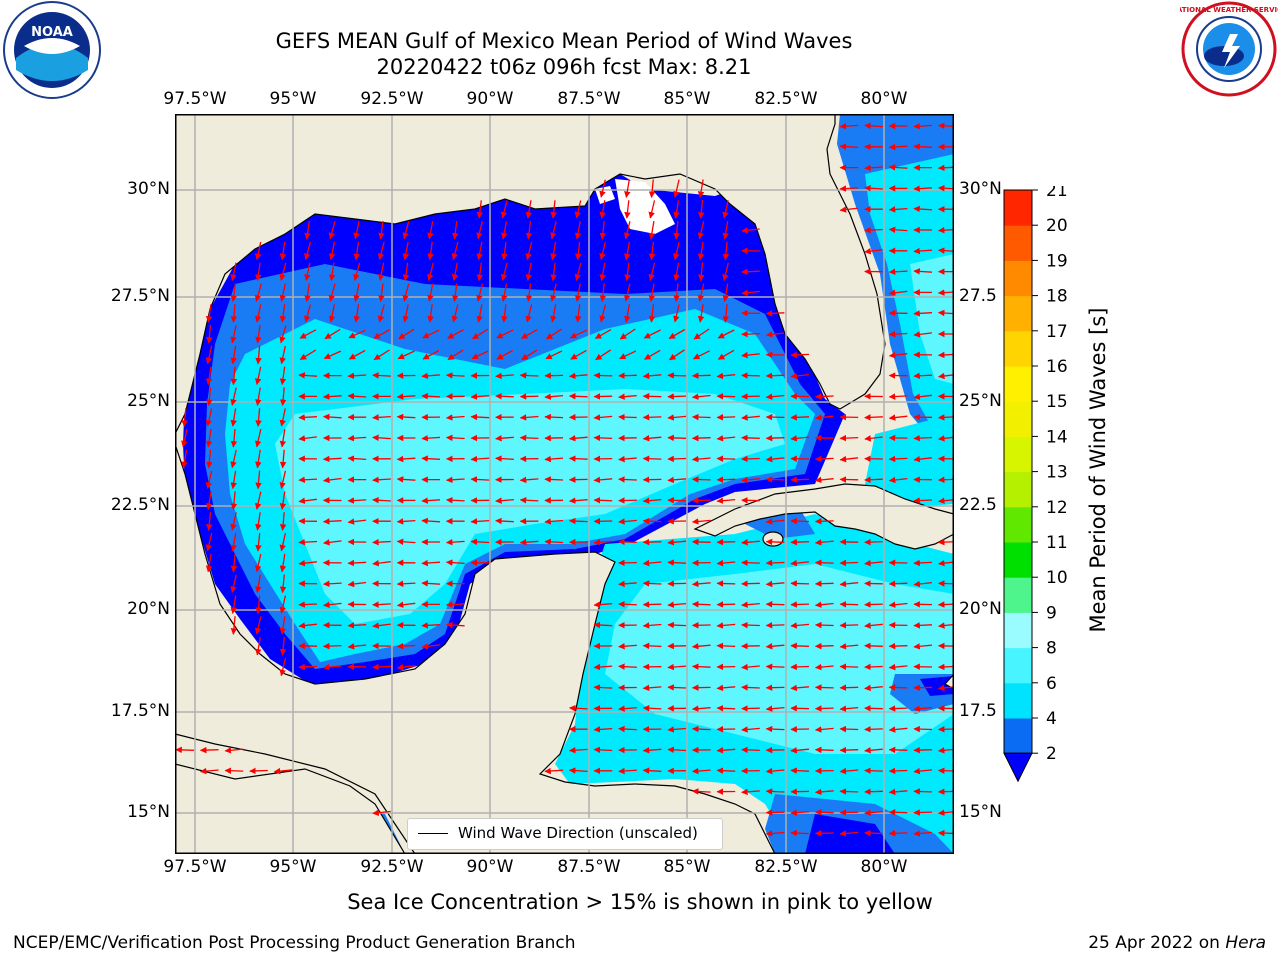 The width and height of the screenshot is (1280, 960). Describe the element at coordinates (1057, 261) in the screenshot. I see `colorbar-tick-label: 19` at that location.